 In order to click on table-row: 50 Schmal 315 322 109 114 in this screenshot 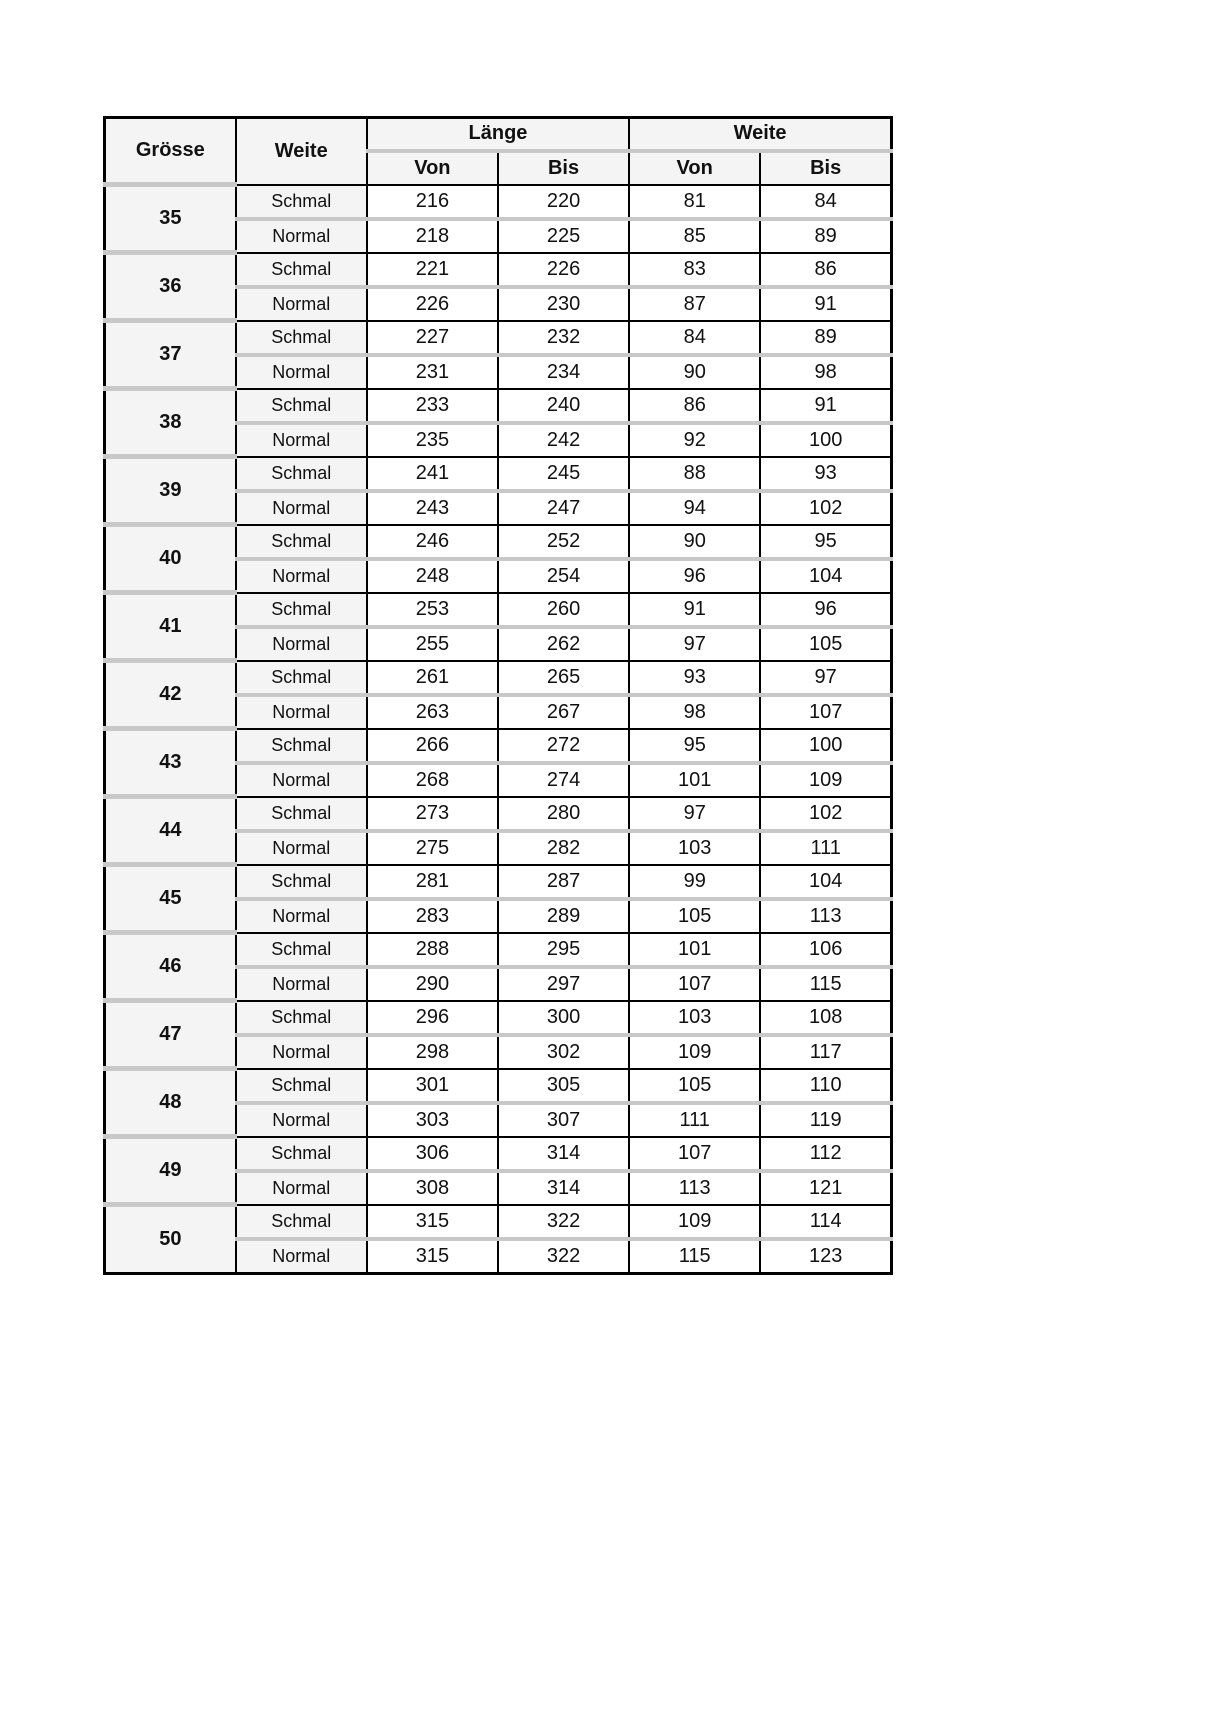, I will do `click(498, 1237)`.